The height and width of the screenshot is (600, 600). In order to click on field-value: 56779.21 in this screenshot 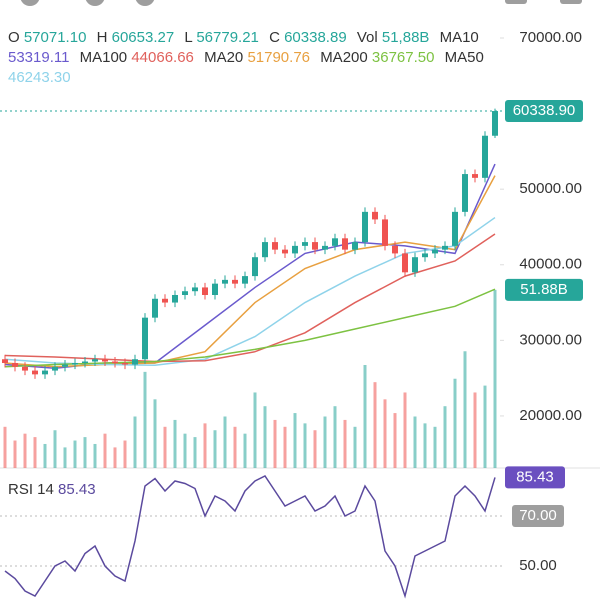, I will do `click(227, 37)`.